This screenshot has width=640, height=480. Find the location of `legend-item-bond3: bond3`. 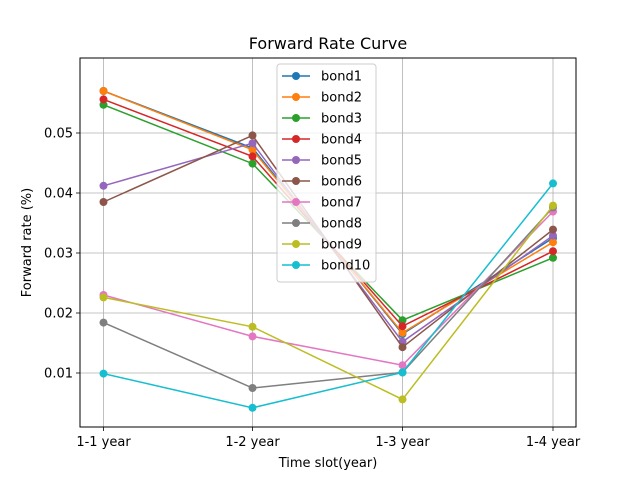

legend-item-bond3: bond3 is located at coordinates (322, 119).